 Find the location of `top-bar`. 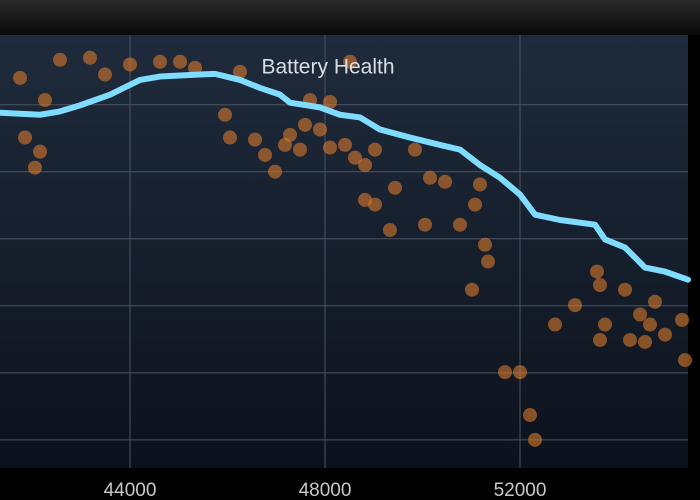

top-bar is located at coordinates (350, 17).